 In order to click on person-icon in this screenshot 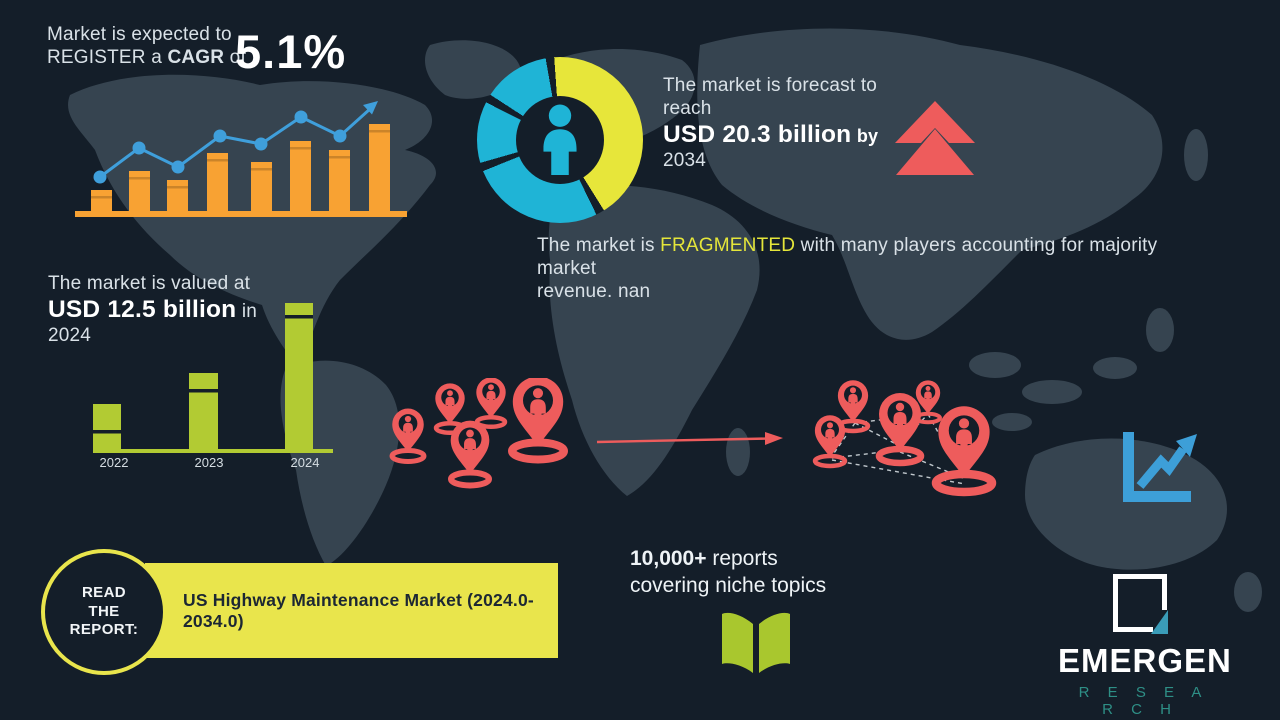, I will do `click(560, 140)`.